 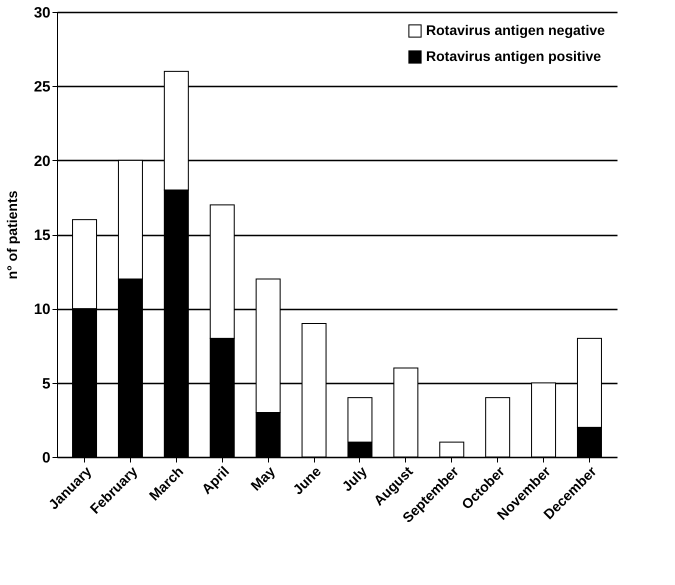 What do you see at coordinates (46, 383) in the screenshot?
I see `y-tick-label: 5` at bounding box center [46, 383].